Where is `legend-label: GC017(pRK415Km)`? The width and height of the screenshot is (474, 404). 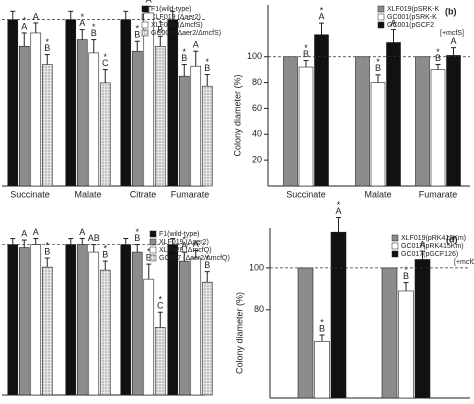 legend-label: GC017(pRK415Km) is located at coordinates (432, 246).